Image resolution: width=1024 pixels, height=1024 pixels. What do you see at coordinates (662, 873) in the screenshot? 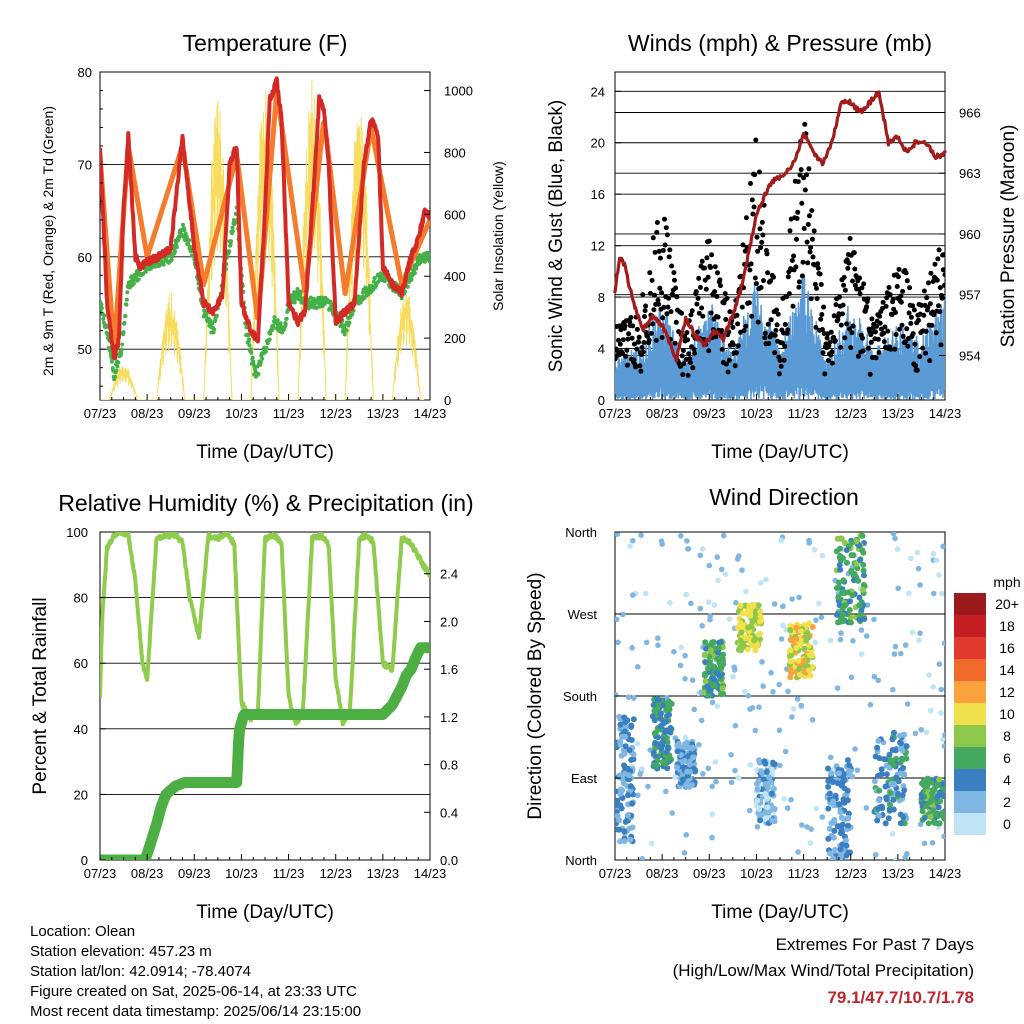
I see `dir-x-tick-label: 08/23` at bounding box center [662, 873].